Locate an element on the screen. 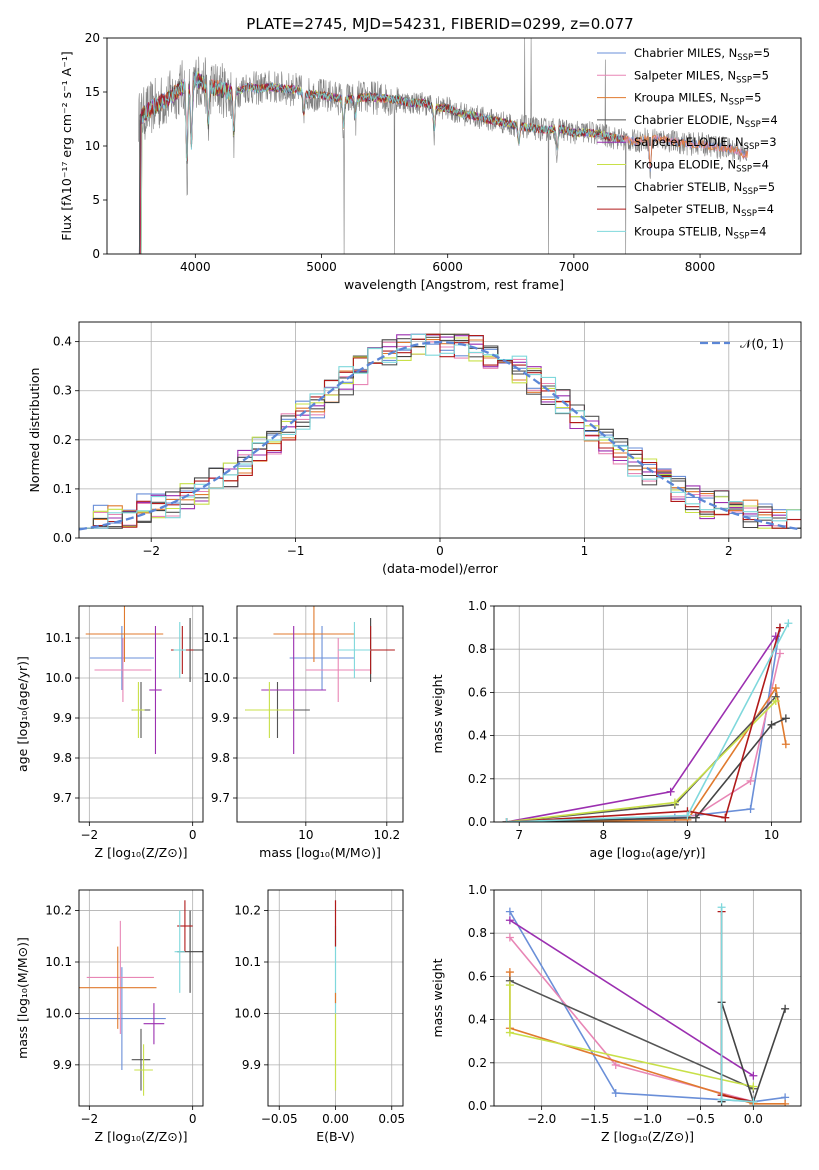 The width and height of the screenshot is (819, 1170). x-tick-label: 0 is located at coordinates (440, 551).